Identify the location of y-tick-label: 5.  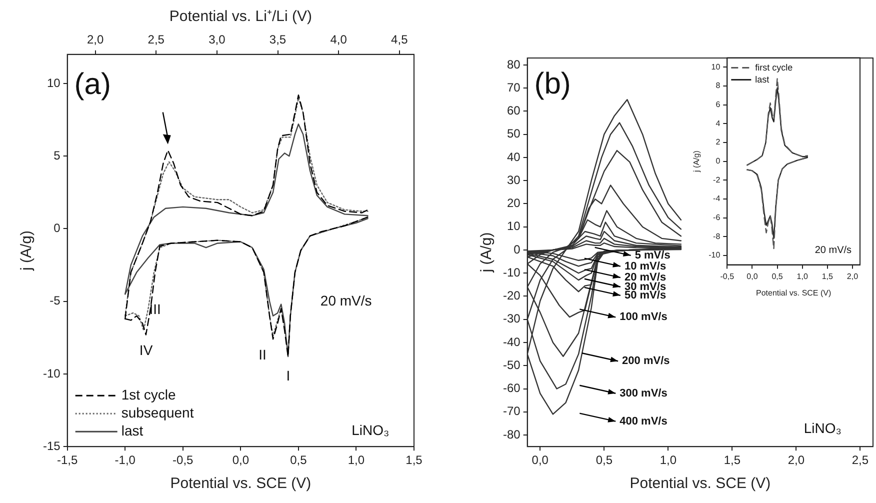
(57, 155).